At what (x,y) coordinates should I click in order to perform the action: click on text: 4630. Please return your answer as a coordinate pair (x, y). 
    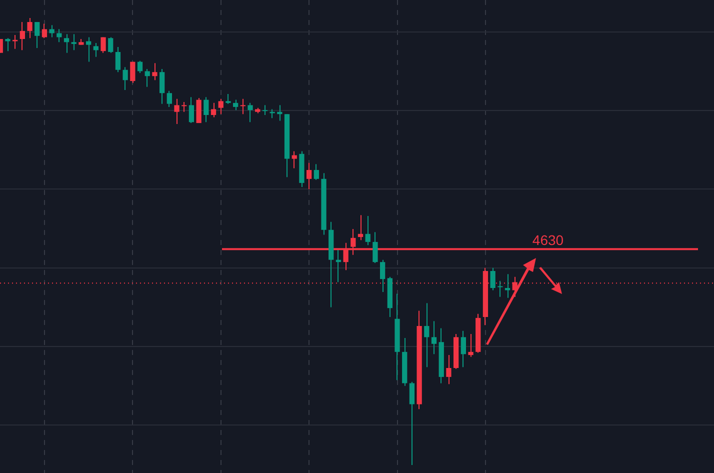
    Looking at the image, I should click on (548, 240).